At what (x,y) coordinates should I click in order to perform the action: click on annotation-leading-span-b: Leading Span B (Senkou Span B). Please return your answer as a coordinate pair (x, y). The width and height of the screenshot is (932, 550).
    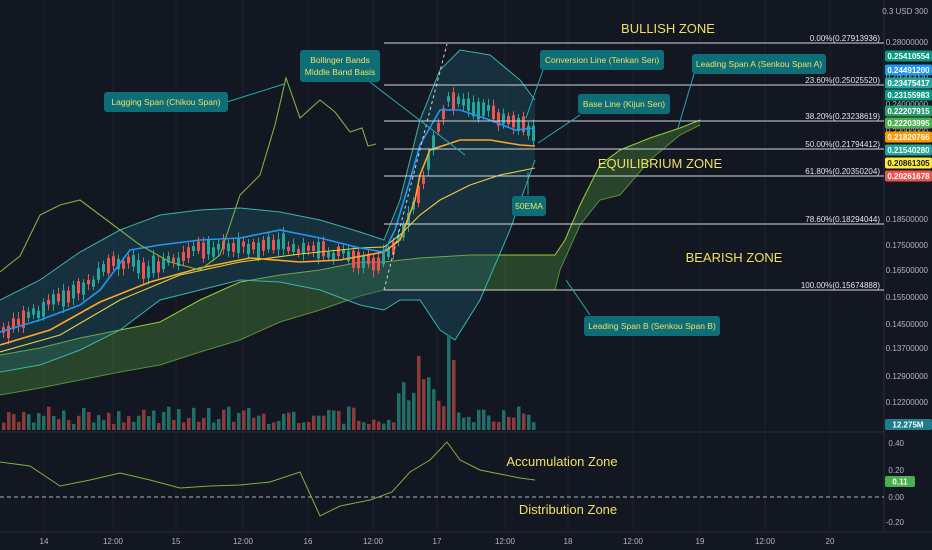
    Looking at the image, I should click on (642, 307).